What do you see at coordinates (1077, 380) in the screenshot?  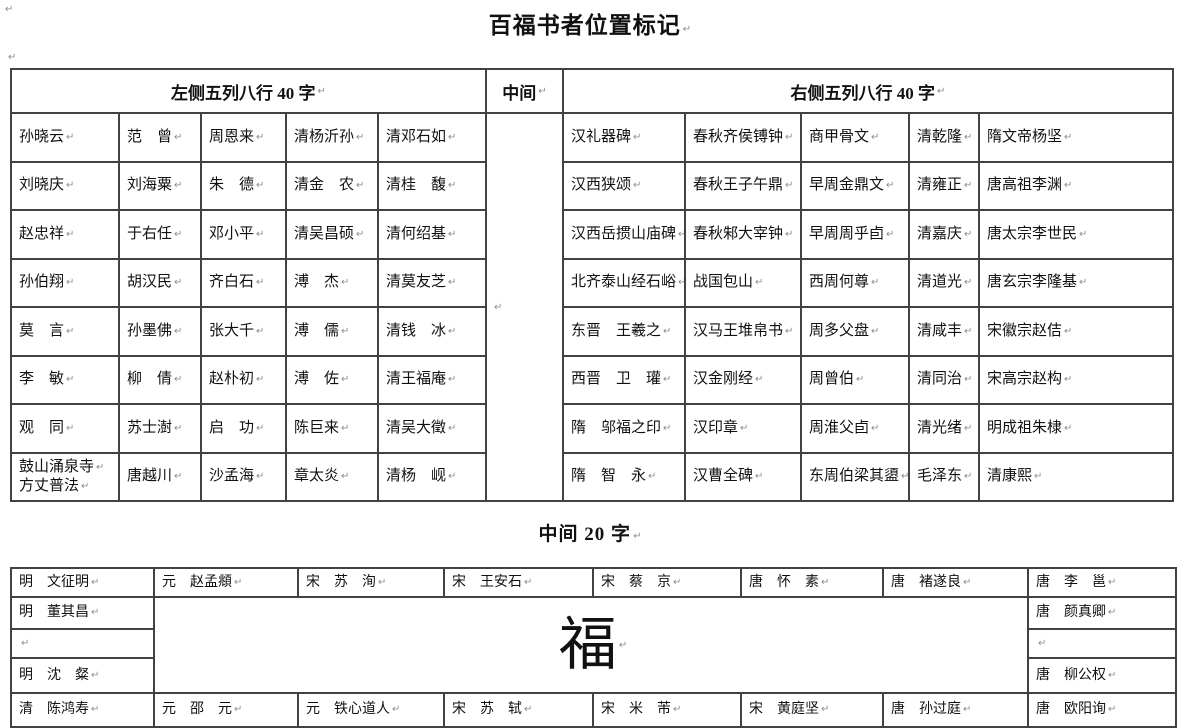 I see `table-cell: 宋高宗赵构 ↵` at bounding box center [1077, 380].